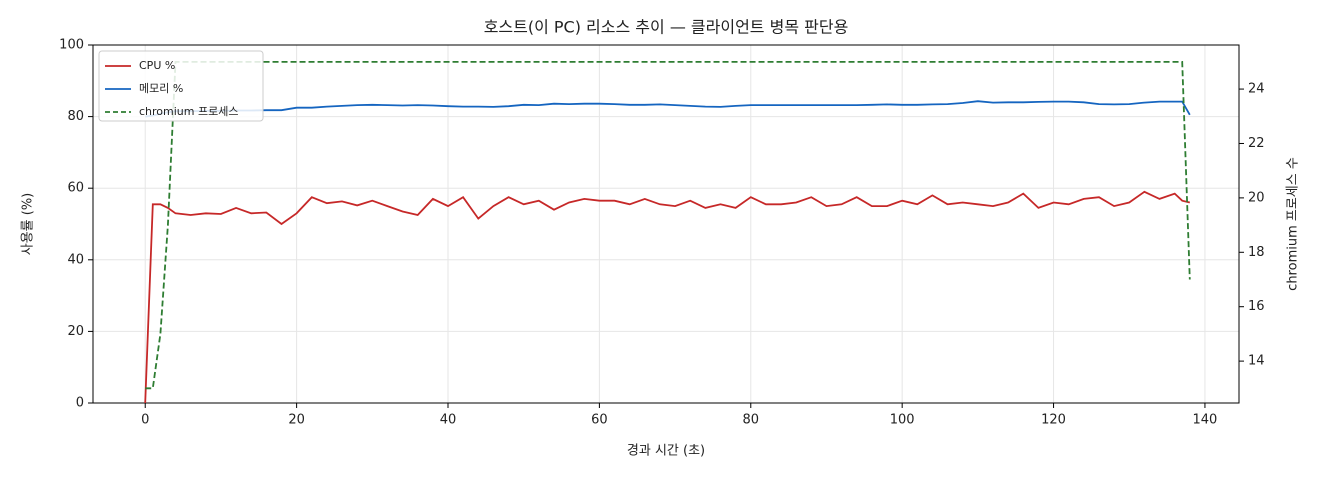 This screenshot has width=1320, height=484. I want to click on y2-tick-label: 18, so click(1256, 252).